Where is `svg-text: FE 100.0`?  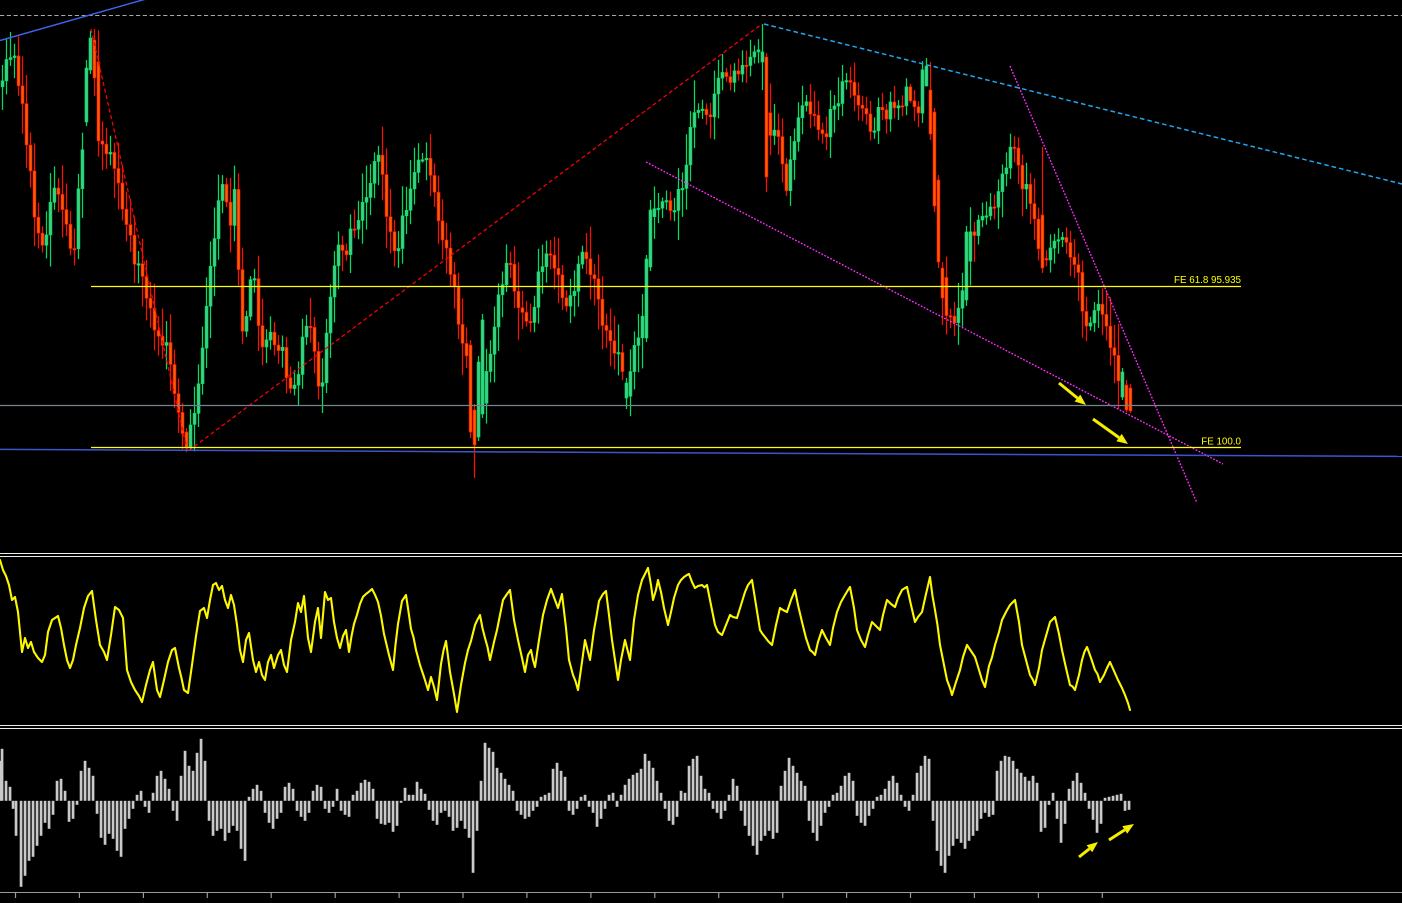
svg-text: FE 100.0 is located at coordinates (1221, 442).